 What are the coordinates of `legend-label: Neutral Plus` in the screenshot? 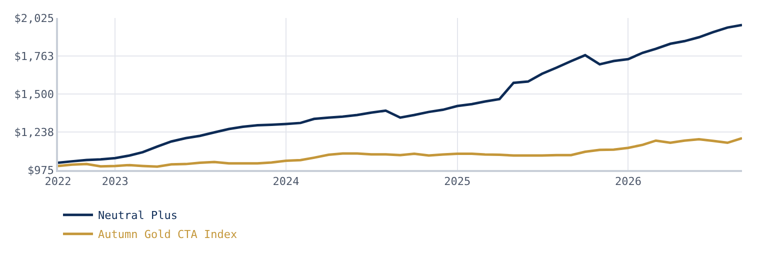 It's located at (138, 215).